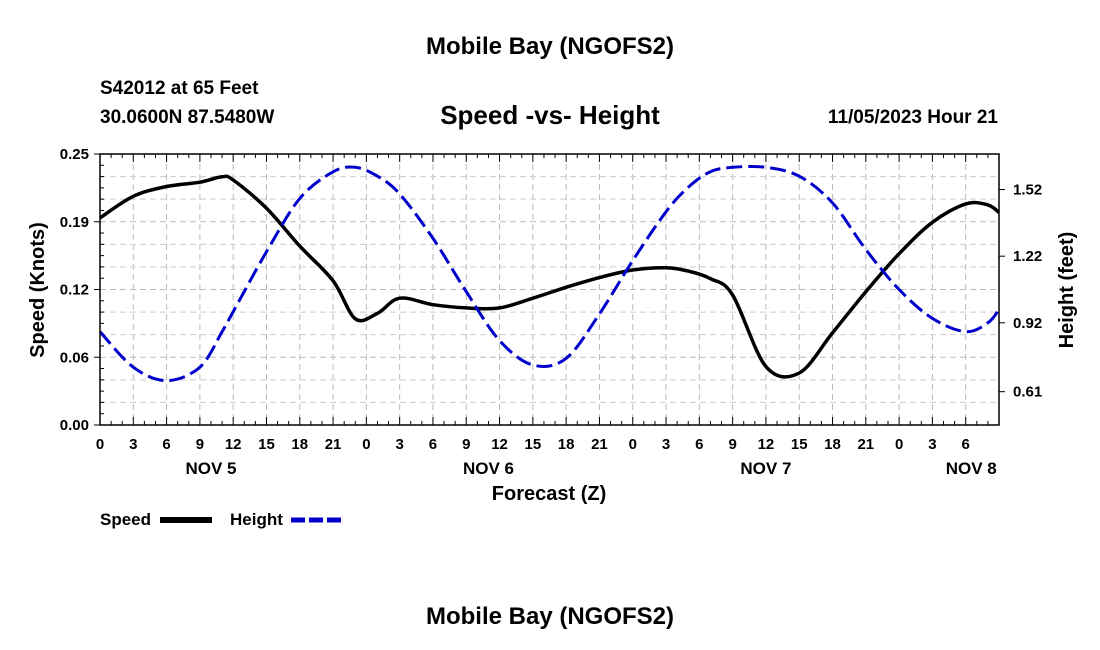 This screenshot has width=1100, height=650. I want to click on y-right-tick-labels: 0.61 0.92 1.22 1.52, so click(1027, 291).